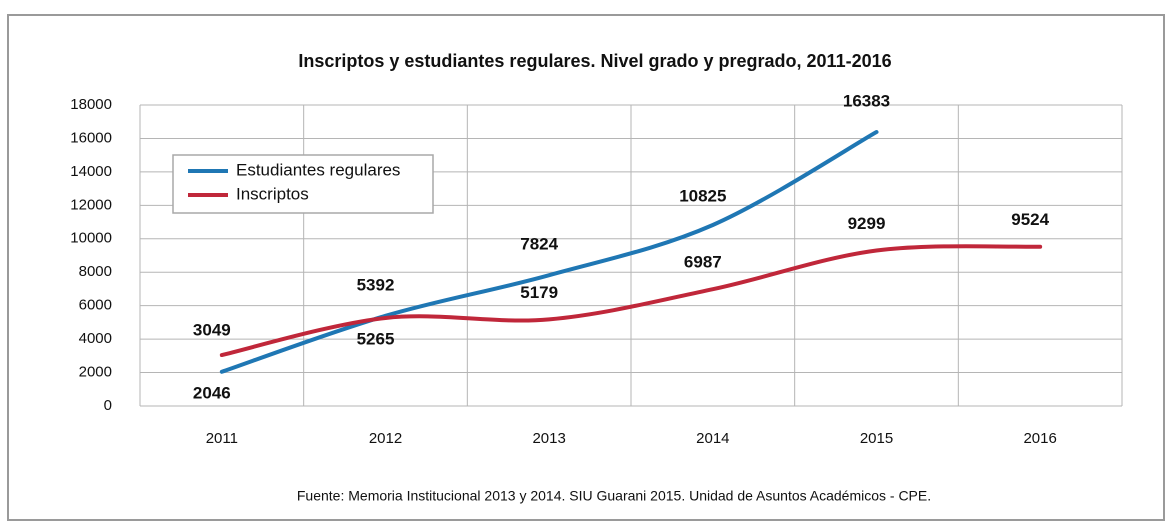  I want to click on x-tick-label: 2016, so click(1039, 438).